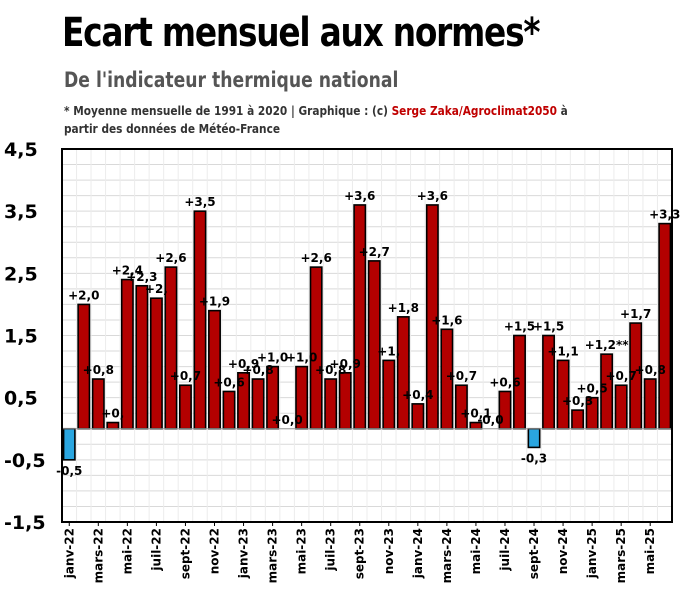  Describe the element at coordinates (417, 395) in the screenshot. I see `data-label: +0,4` at that location.